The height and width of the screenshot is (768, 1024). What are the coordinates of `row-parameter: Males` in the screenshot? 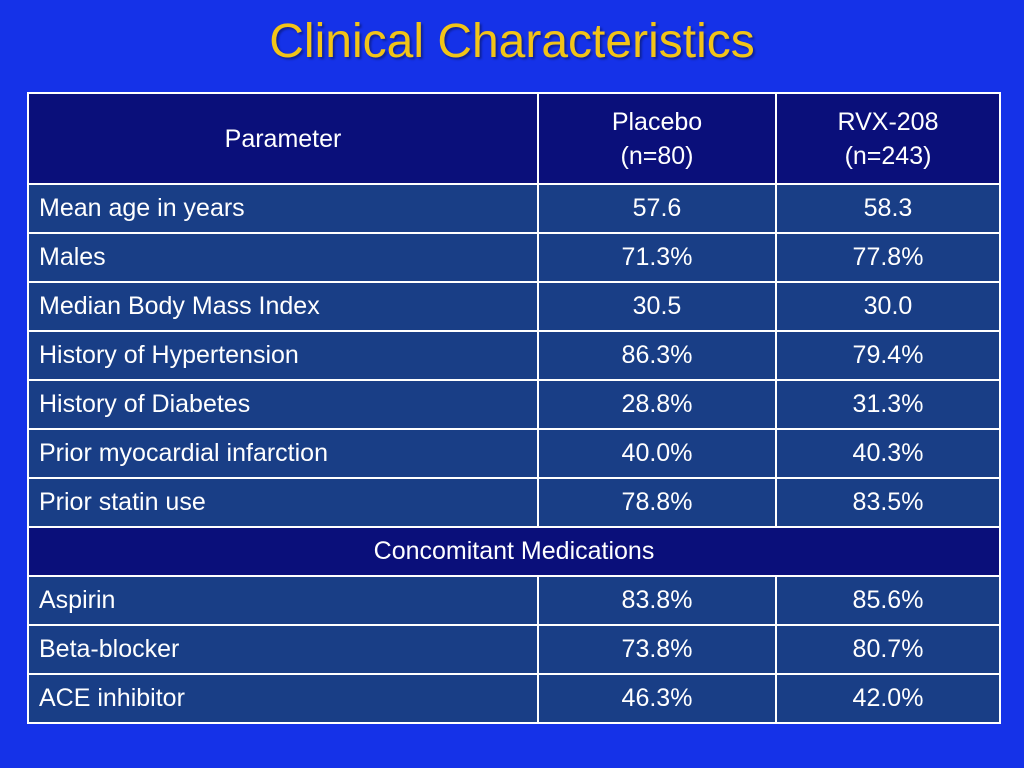 It's located at (283, 257).